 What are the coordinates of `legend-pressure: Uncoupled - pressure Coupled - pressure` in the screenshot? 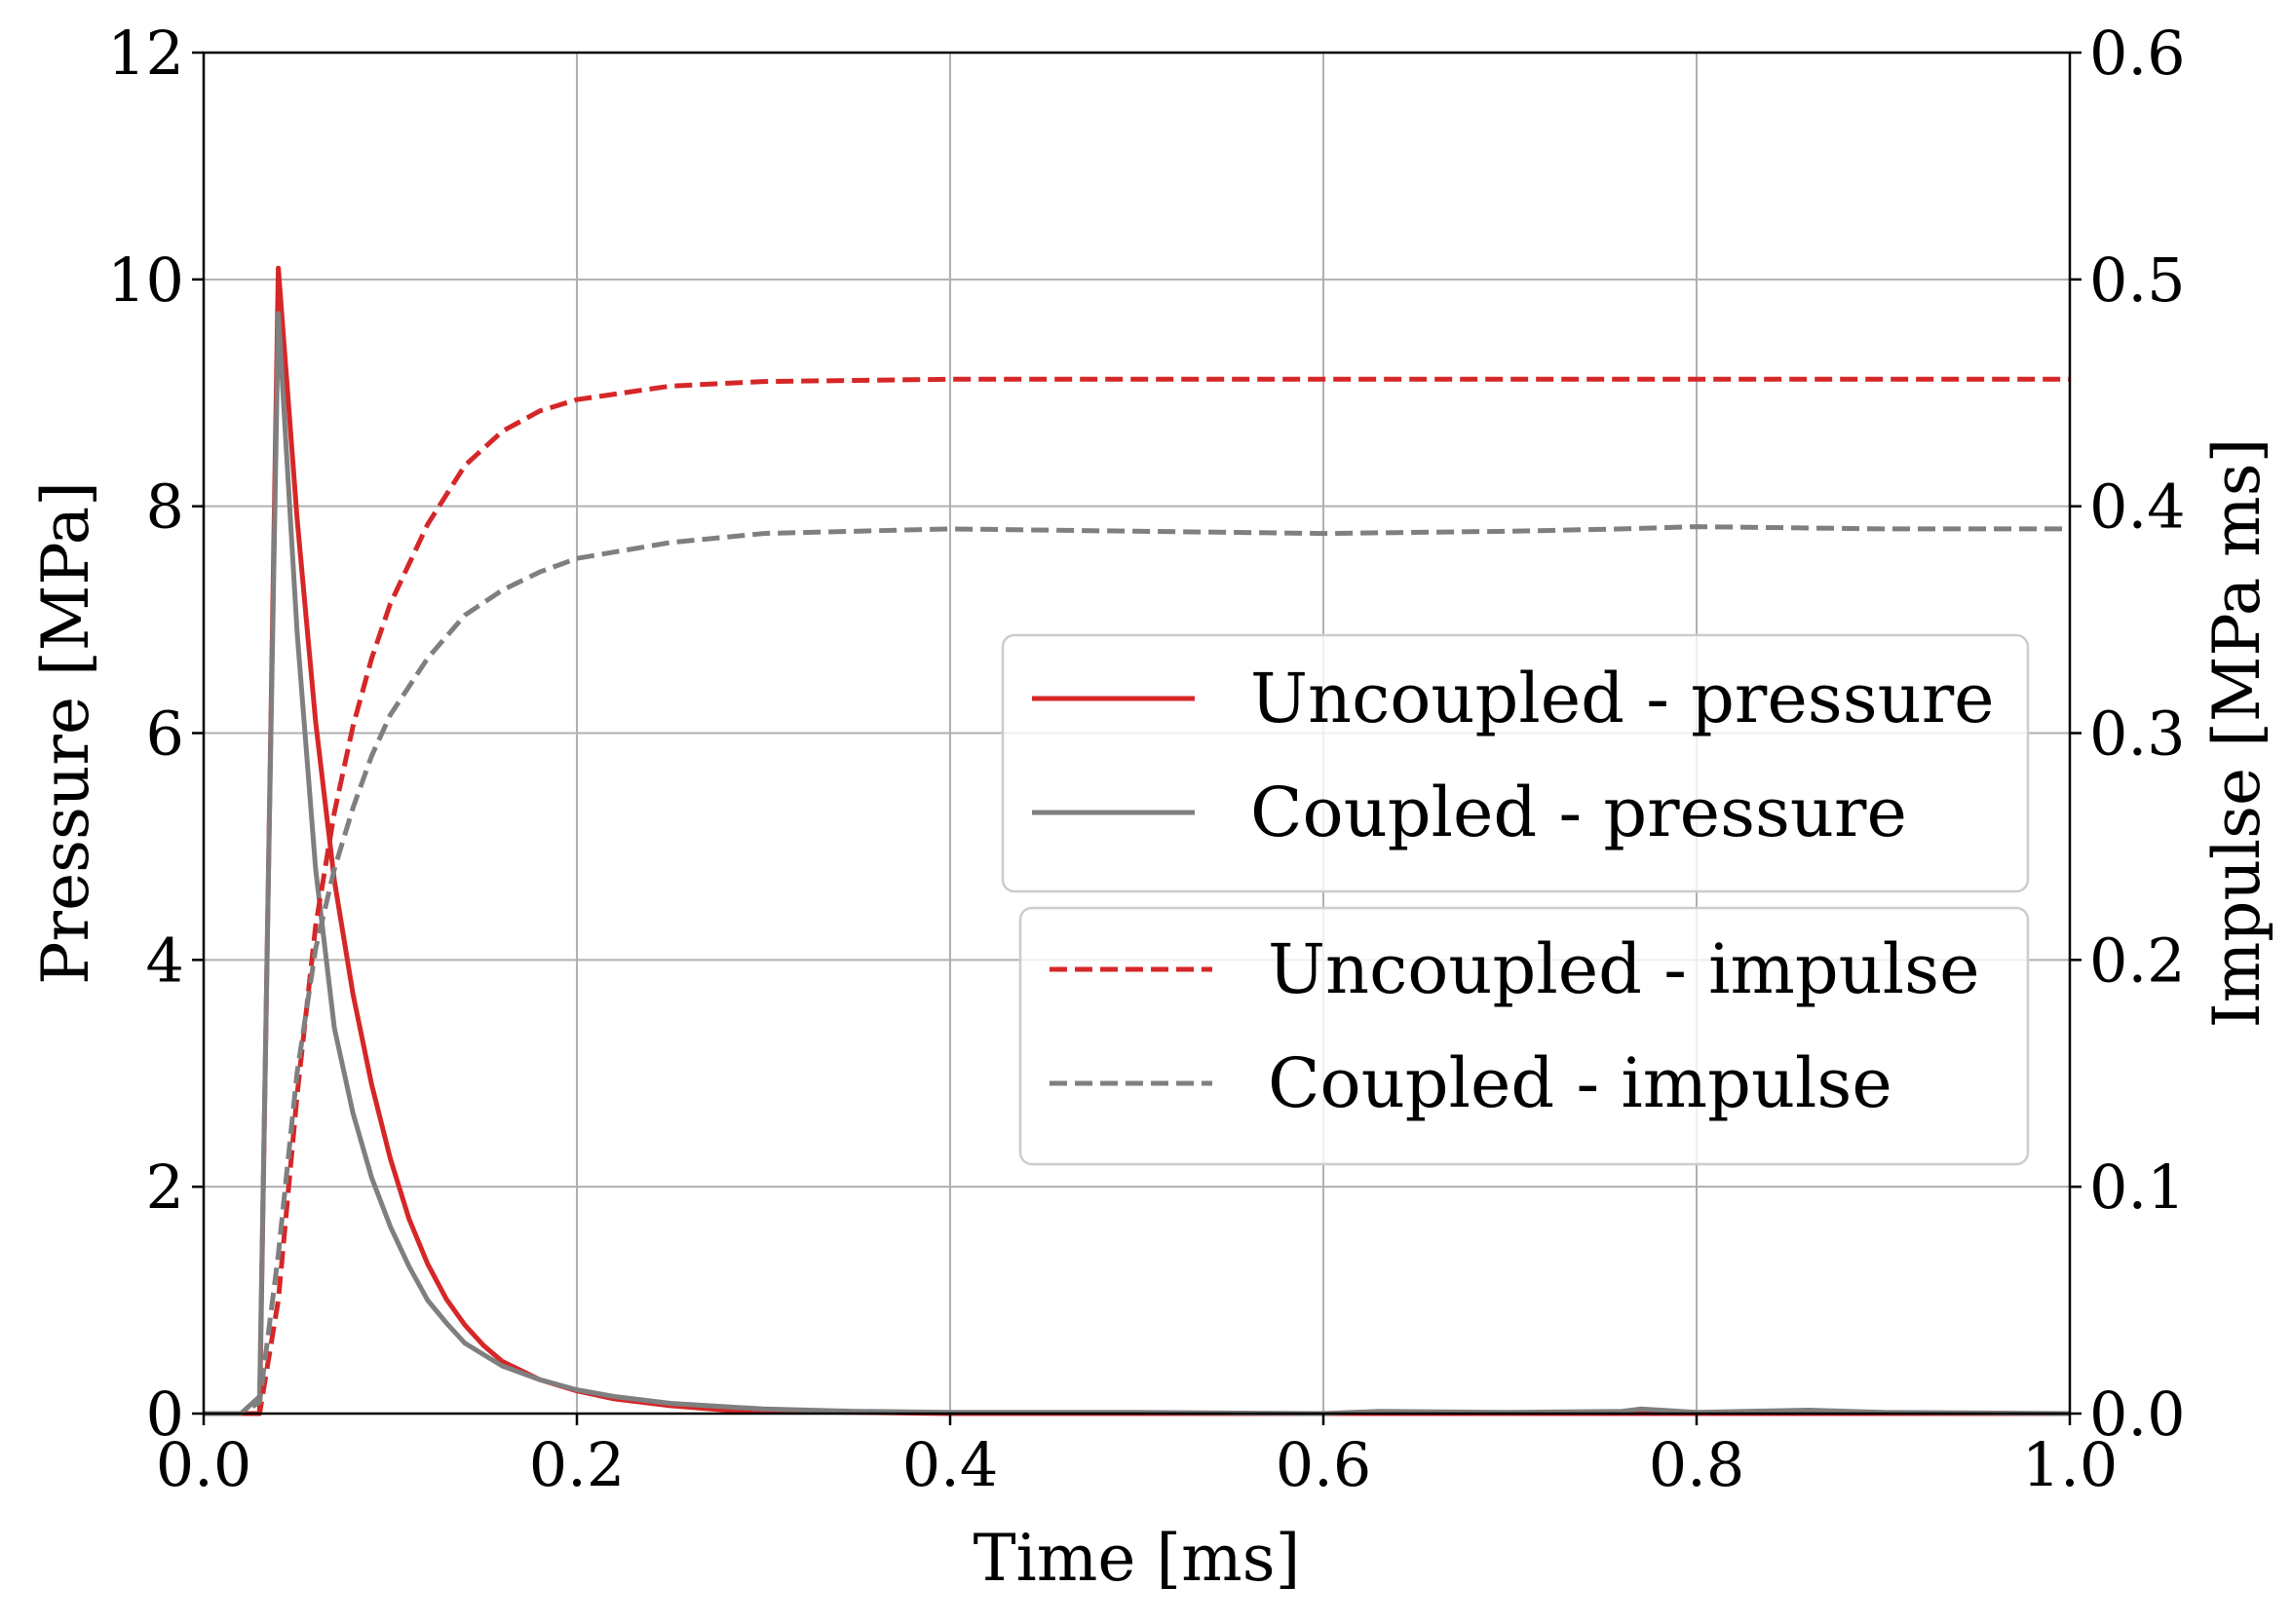 It's located at (1515, 763).